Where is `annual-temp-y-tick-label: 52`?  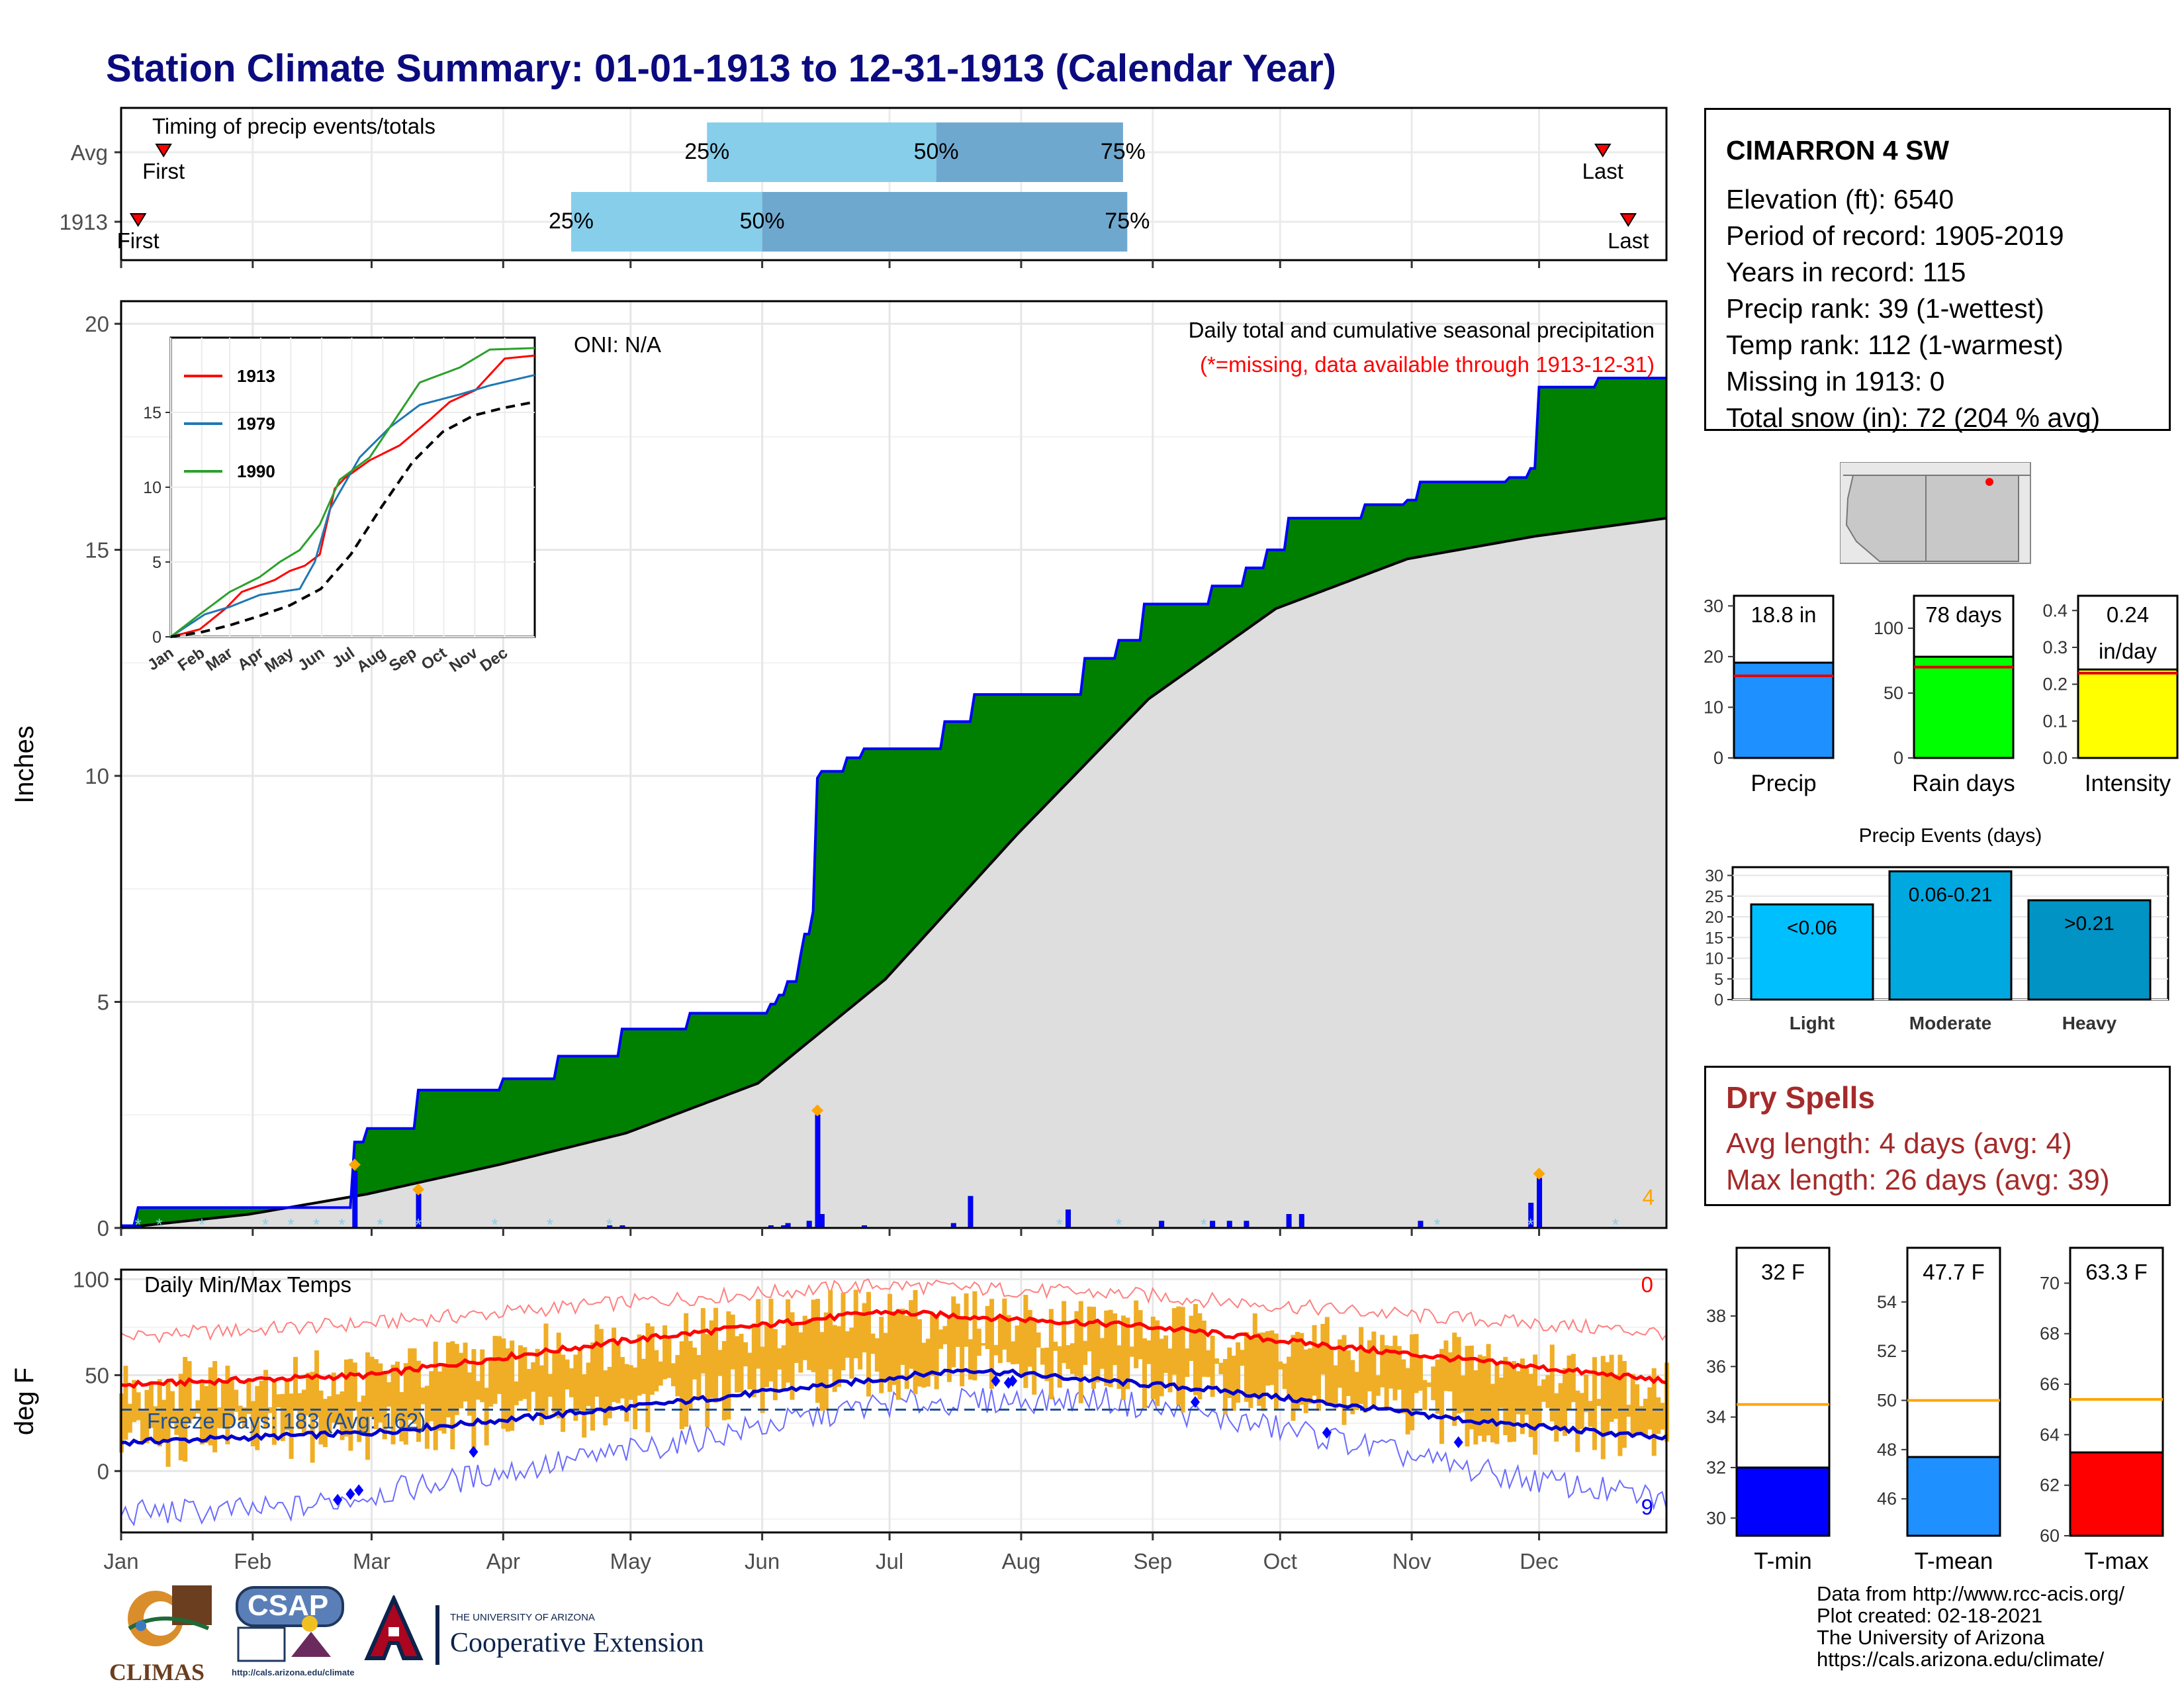
annual-temp-y-tick-label: 52 is located at coordinates (1887, 1351).